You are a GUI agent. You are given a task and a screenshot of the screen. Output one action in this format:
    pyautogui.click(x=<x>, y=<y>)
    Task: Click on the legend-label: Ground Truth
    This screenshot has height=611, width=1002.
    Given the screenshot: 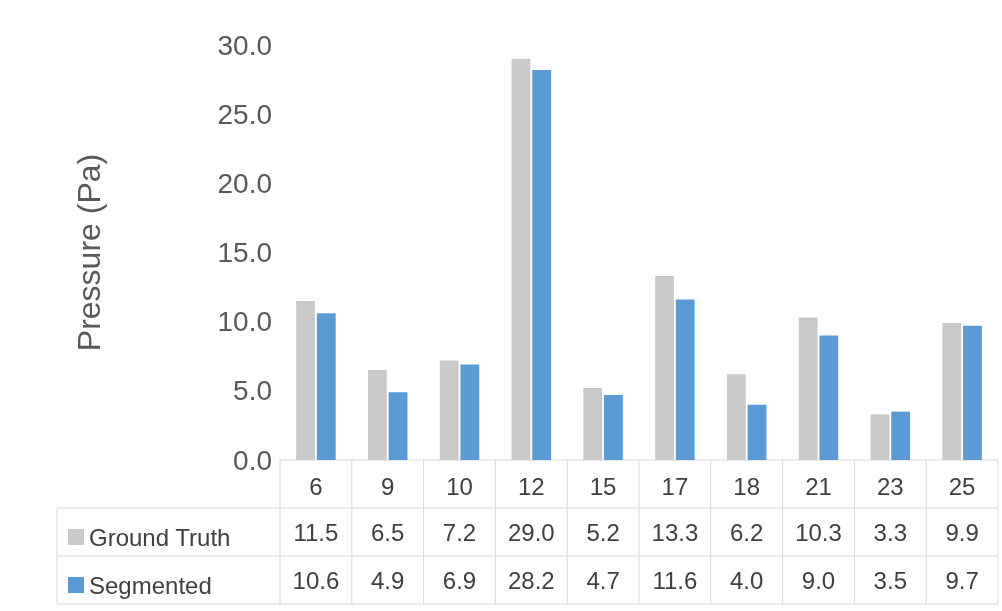 What is the action you would take?
    pyautogui.click(x=160, y=537)
    